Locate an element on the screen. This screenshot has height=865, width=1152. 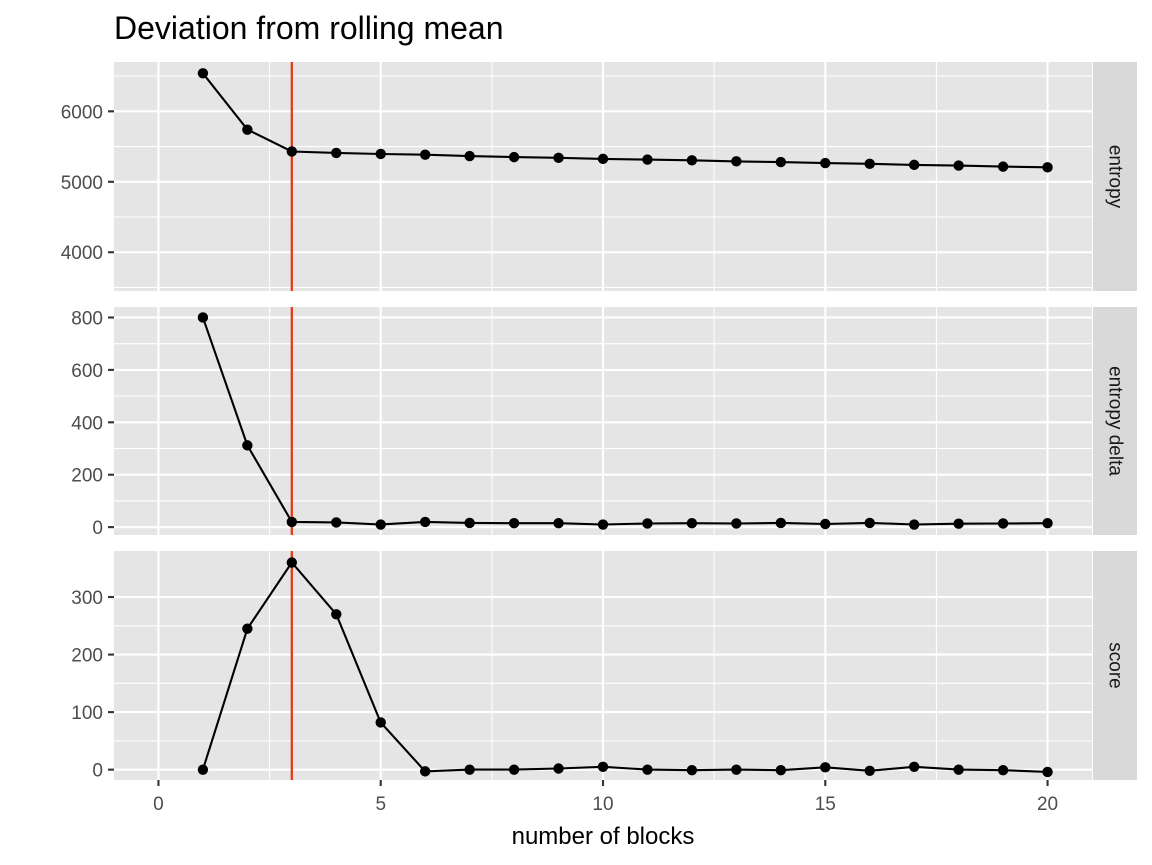
facet-strip-label: score is located at coordinates (1115, 665).